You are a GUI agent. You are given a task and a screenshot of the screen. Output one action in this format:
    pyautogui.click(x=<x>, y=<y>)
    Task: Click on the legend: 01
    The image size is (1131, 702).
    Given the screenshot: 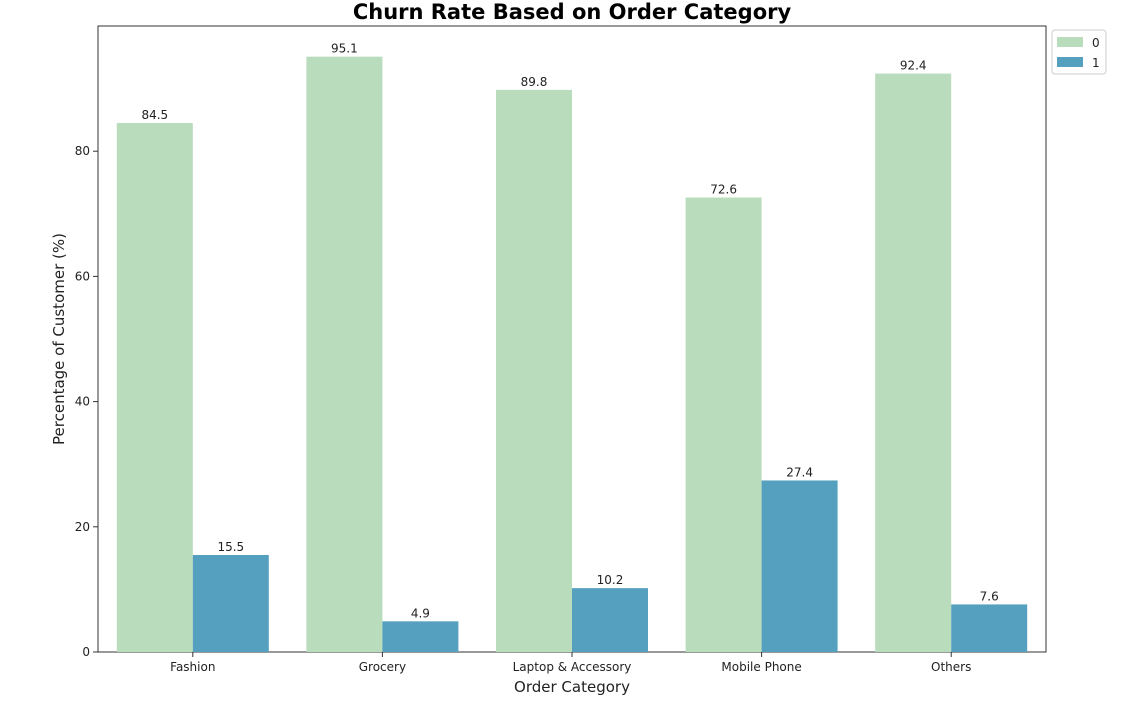 What is the action you would take?
    pyautogui.click(x=1079, y=52)
    